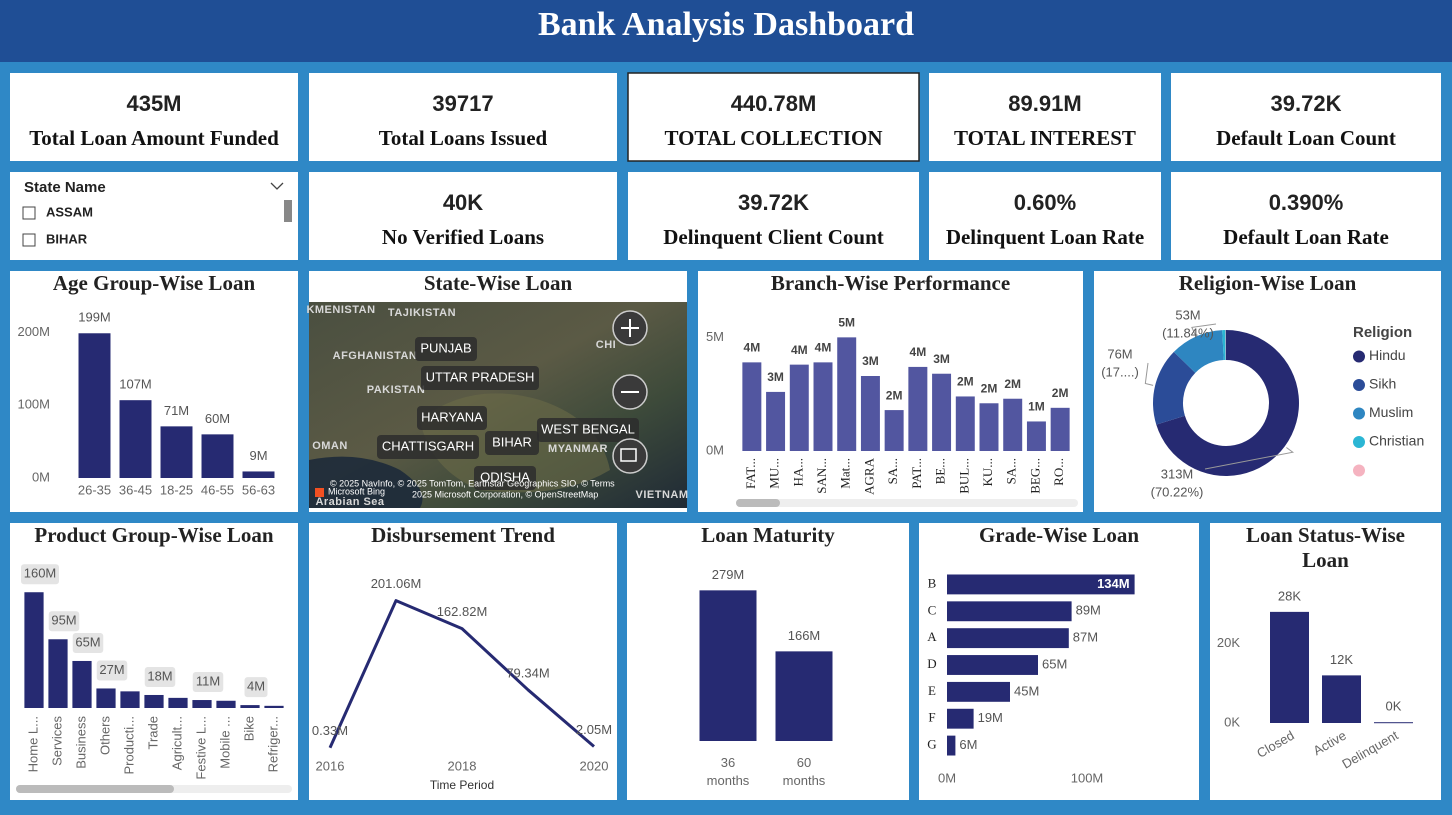 Image resolution: width=1452 pixels, height=815 pixels. What do you see at coordinates (248, 728) in the screenshot?
I see `x-tick-label: Bike` at bounding box center [248, 728].